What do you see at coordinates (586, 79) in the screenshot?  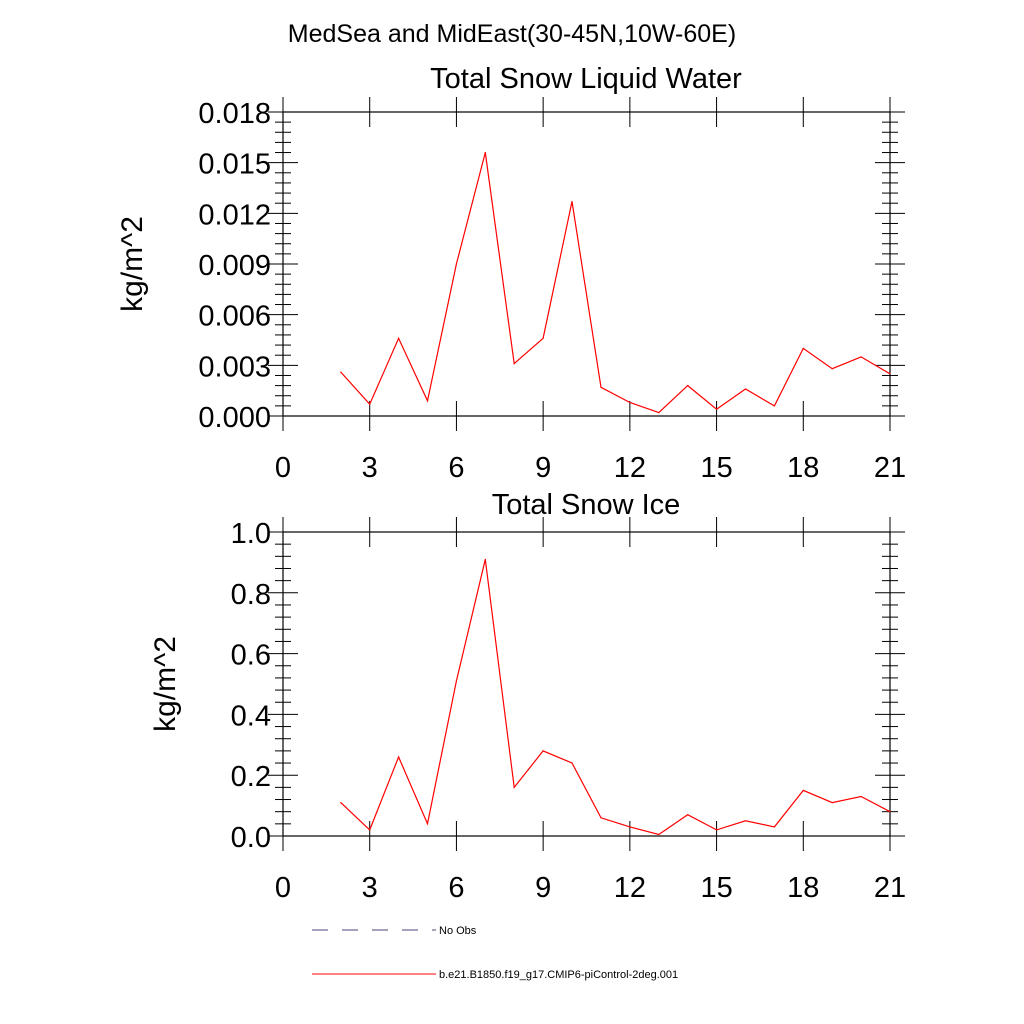 I see `panel-title: Total Snow Liquid Water` at bounding box center [586, 79].